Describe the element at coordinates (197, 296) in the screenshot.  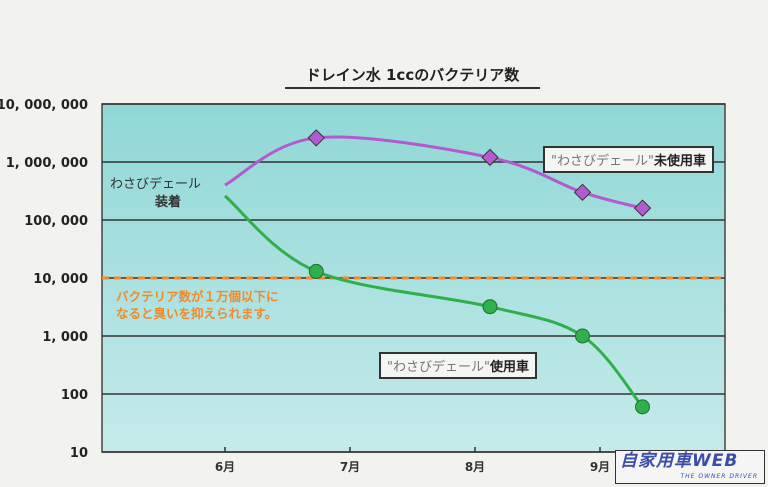
I see `threshold-note-line1: バクテリア数が１万個以下に` at that location.